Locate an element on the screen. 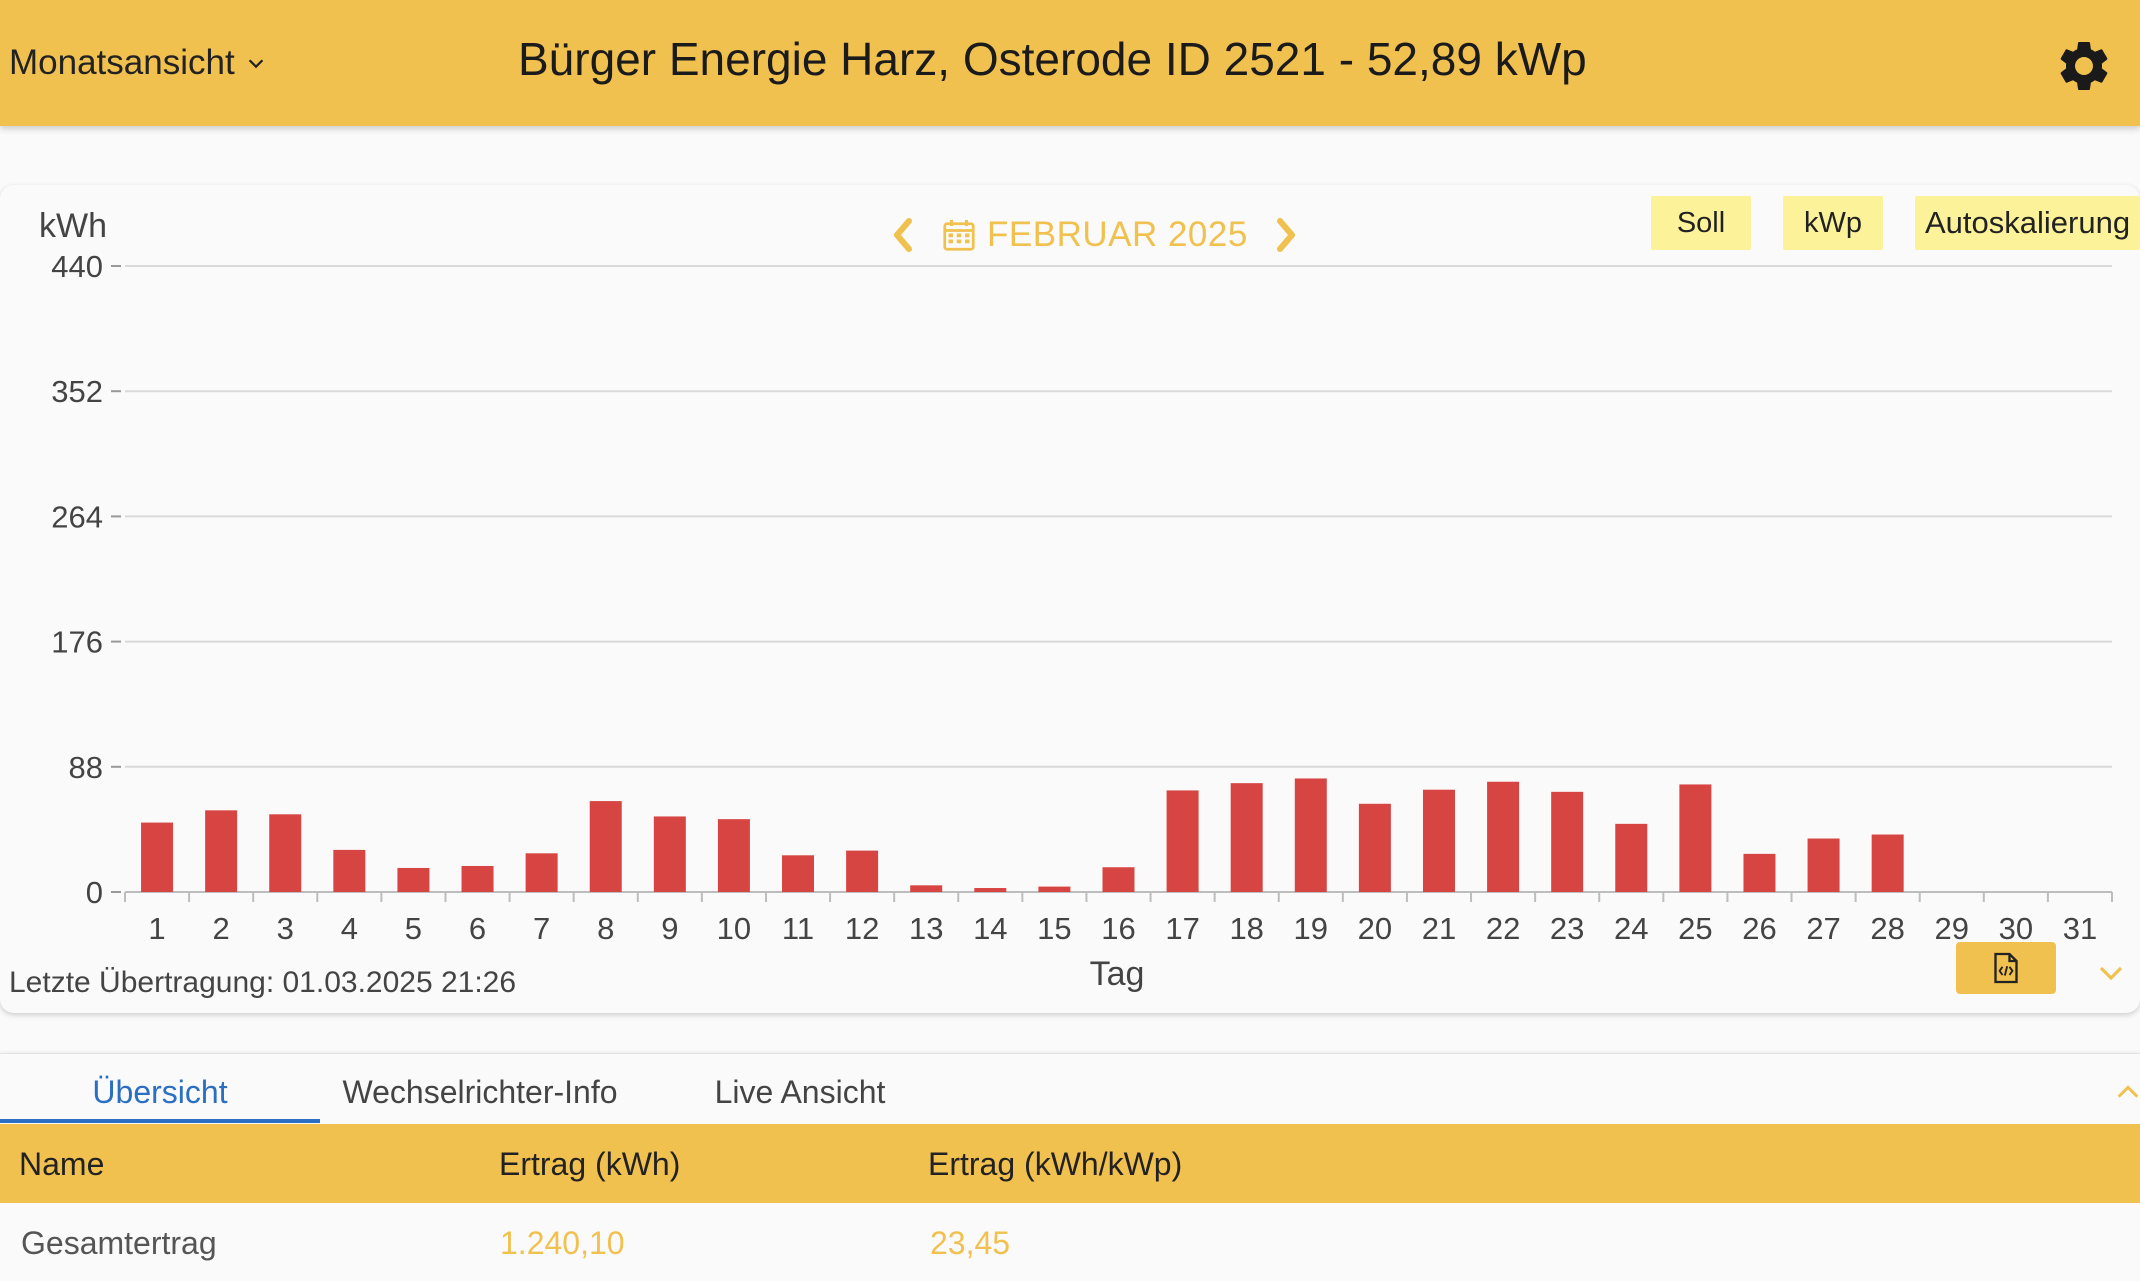 The image size is (2140, 1281). column-header-name: Name is located at coordinates (62, 1164).